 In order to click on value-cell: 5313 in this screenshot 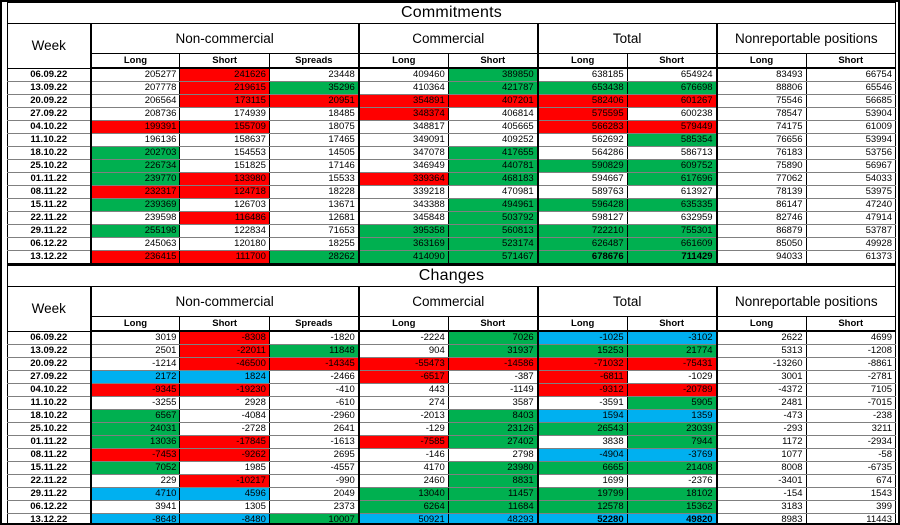, I will do `click(761, 351)`.